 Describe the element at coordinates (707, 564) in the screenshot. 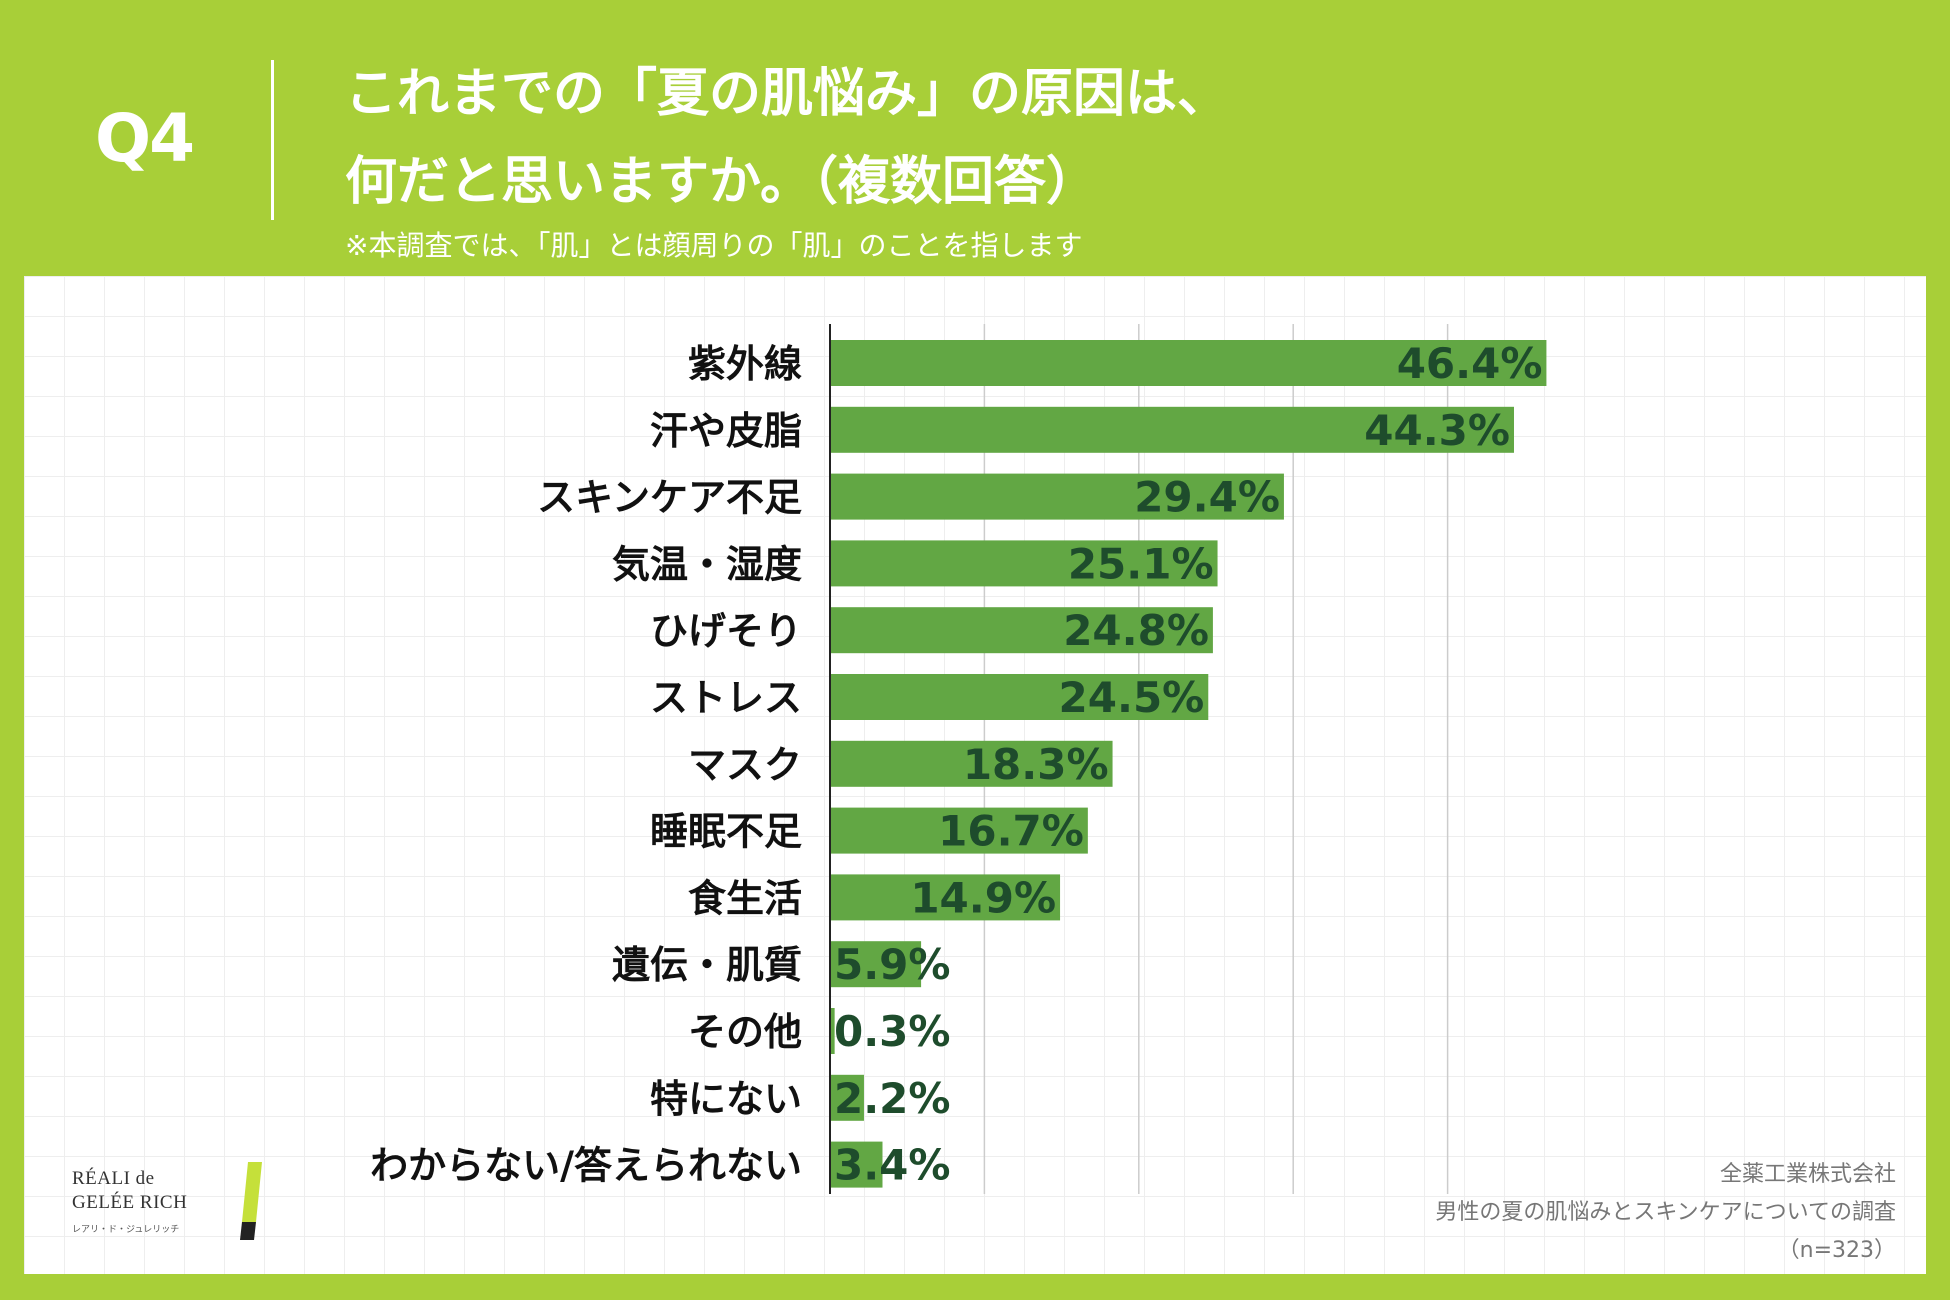

I see `category-label-3: 気温・湿度` at that location.